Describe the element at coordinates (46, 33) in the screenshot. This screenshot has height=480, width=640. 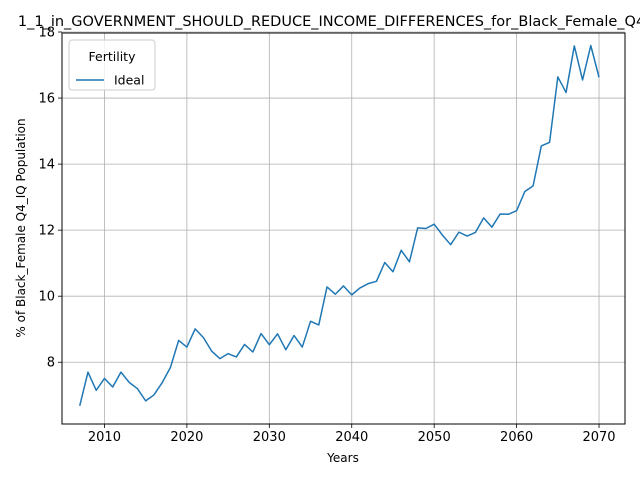
I see `y-tick-label: 18` at that location.